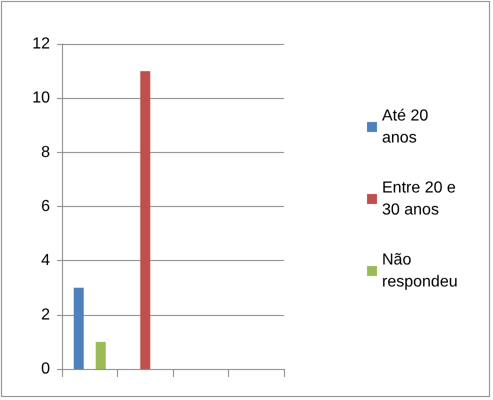 This screenshot has width=493, height=400. Describe the element at coordinates (45, 315) in the screenshot. I see `y-tick-label: 2` at that location.